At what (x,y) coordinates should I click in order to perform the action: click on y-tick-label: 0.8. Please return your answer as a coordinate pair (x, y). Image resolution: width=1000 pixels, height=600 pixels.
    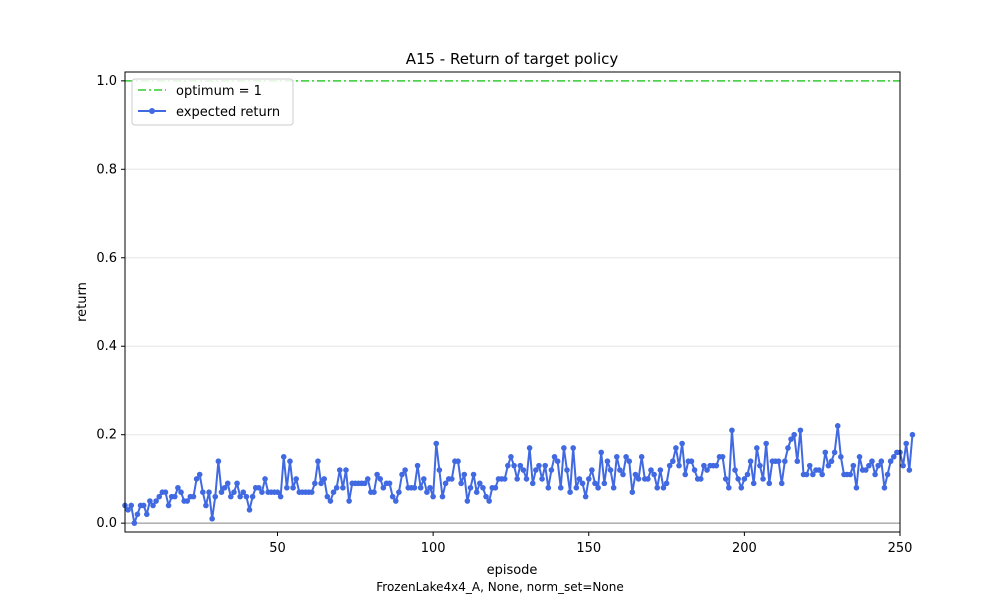
    Looking at the image, I should click on (106, 169).